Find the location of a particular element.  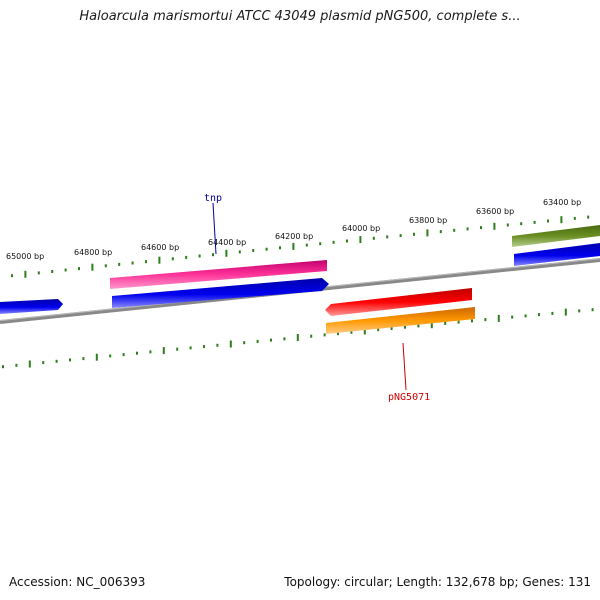

tick-label: 64400 bp is located at coordinates (227, 242).